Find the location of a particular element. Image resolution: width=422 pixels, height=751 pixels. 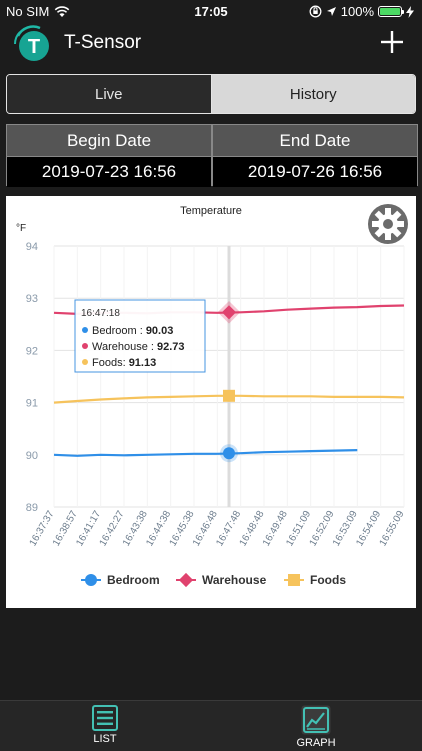

nav-bar: T T-Sensor is located at coordinates (211, 44).